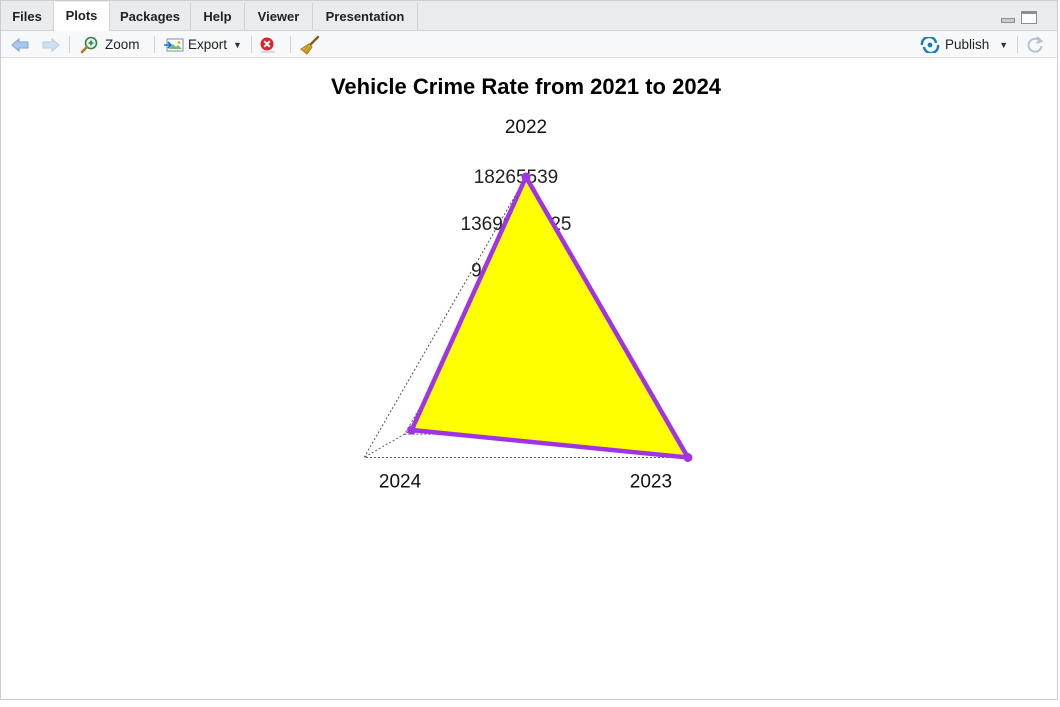  I want to click on arrow-left-icon, so click(20, 44).